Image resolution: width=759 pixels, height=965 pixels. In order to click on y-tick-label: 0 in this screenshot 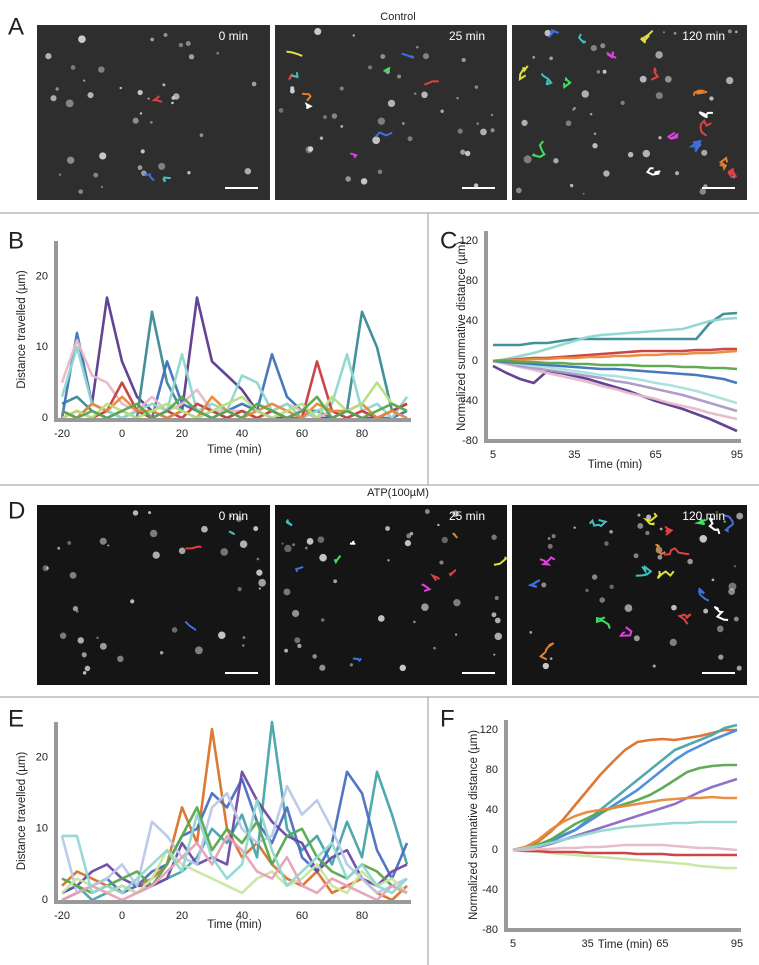, I will do `click(45, 418)`.